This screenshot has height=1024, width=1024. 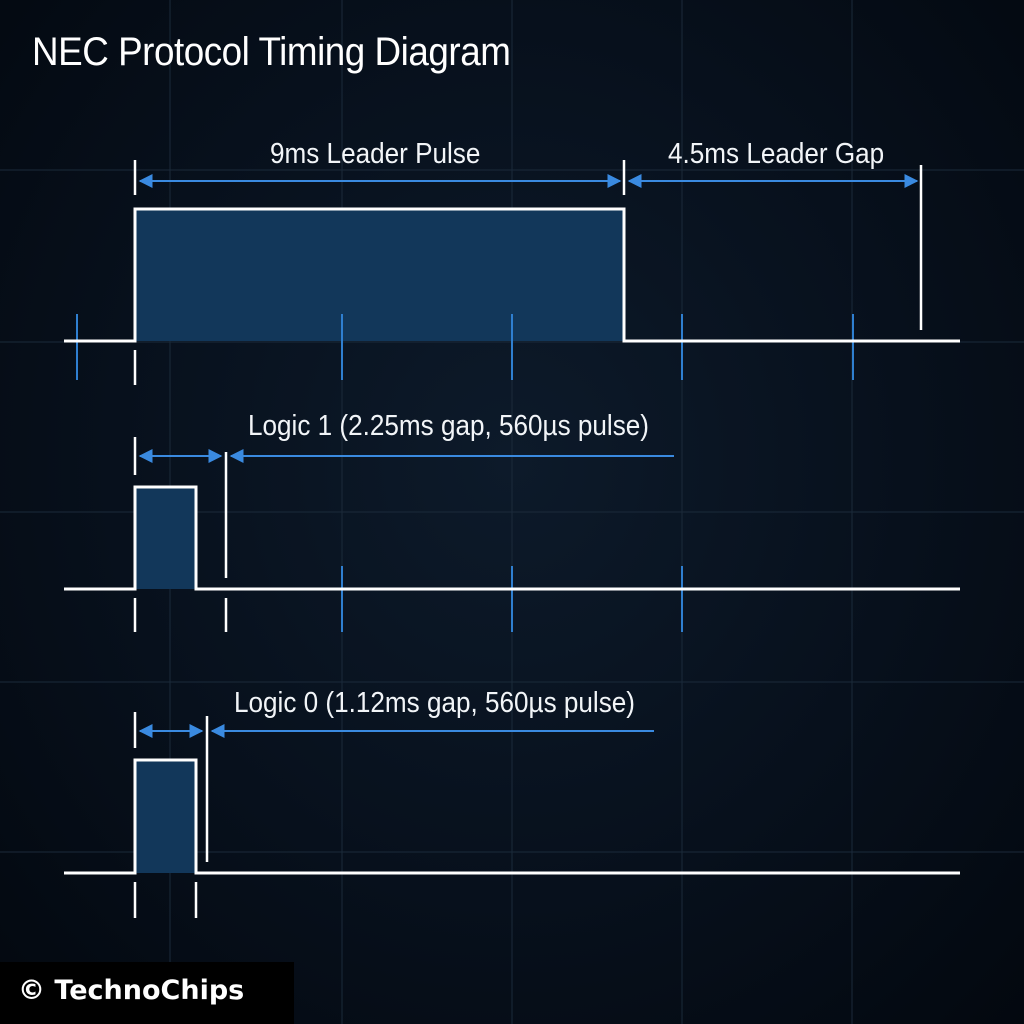 What do you see at coordinates (448, 426) in the screenshot?
I see `logic1-label: Logic 1 (2.25ms gap, 560µs pulse)` at bounding box center [448, 426].